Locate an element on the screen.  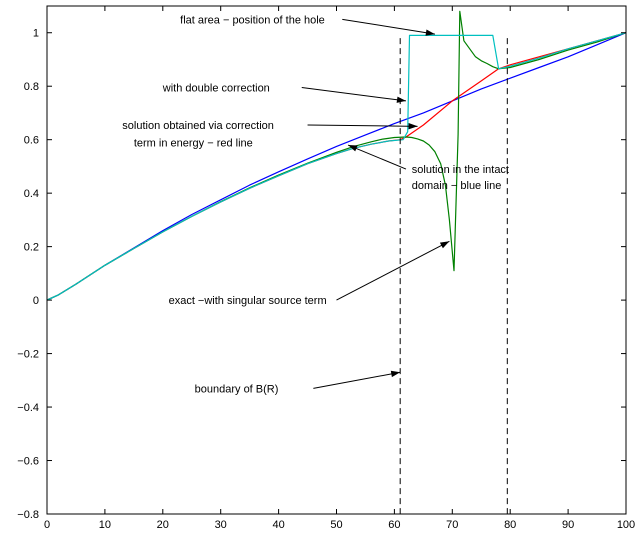
annotation-text-0: flat area − position of the hole is located at coordinates (252, 20).